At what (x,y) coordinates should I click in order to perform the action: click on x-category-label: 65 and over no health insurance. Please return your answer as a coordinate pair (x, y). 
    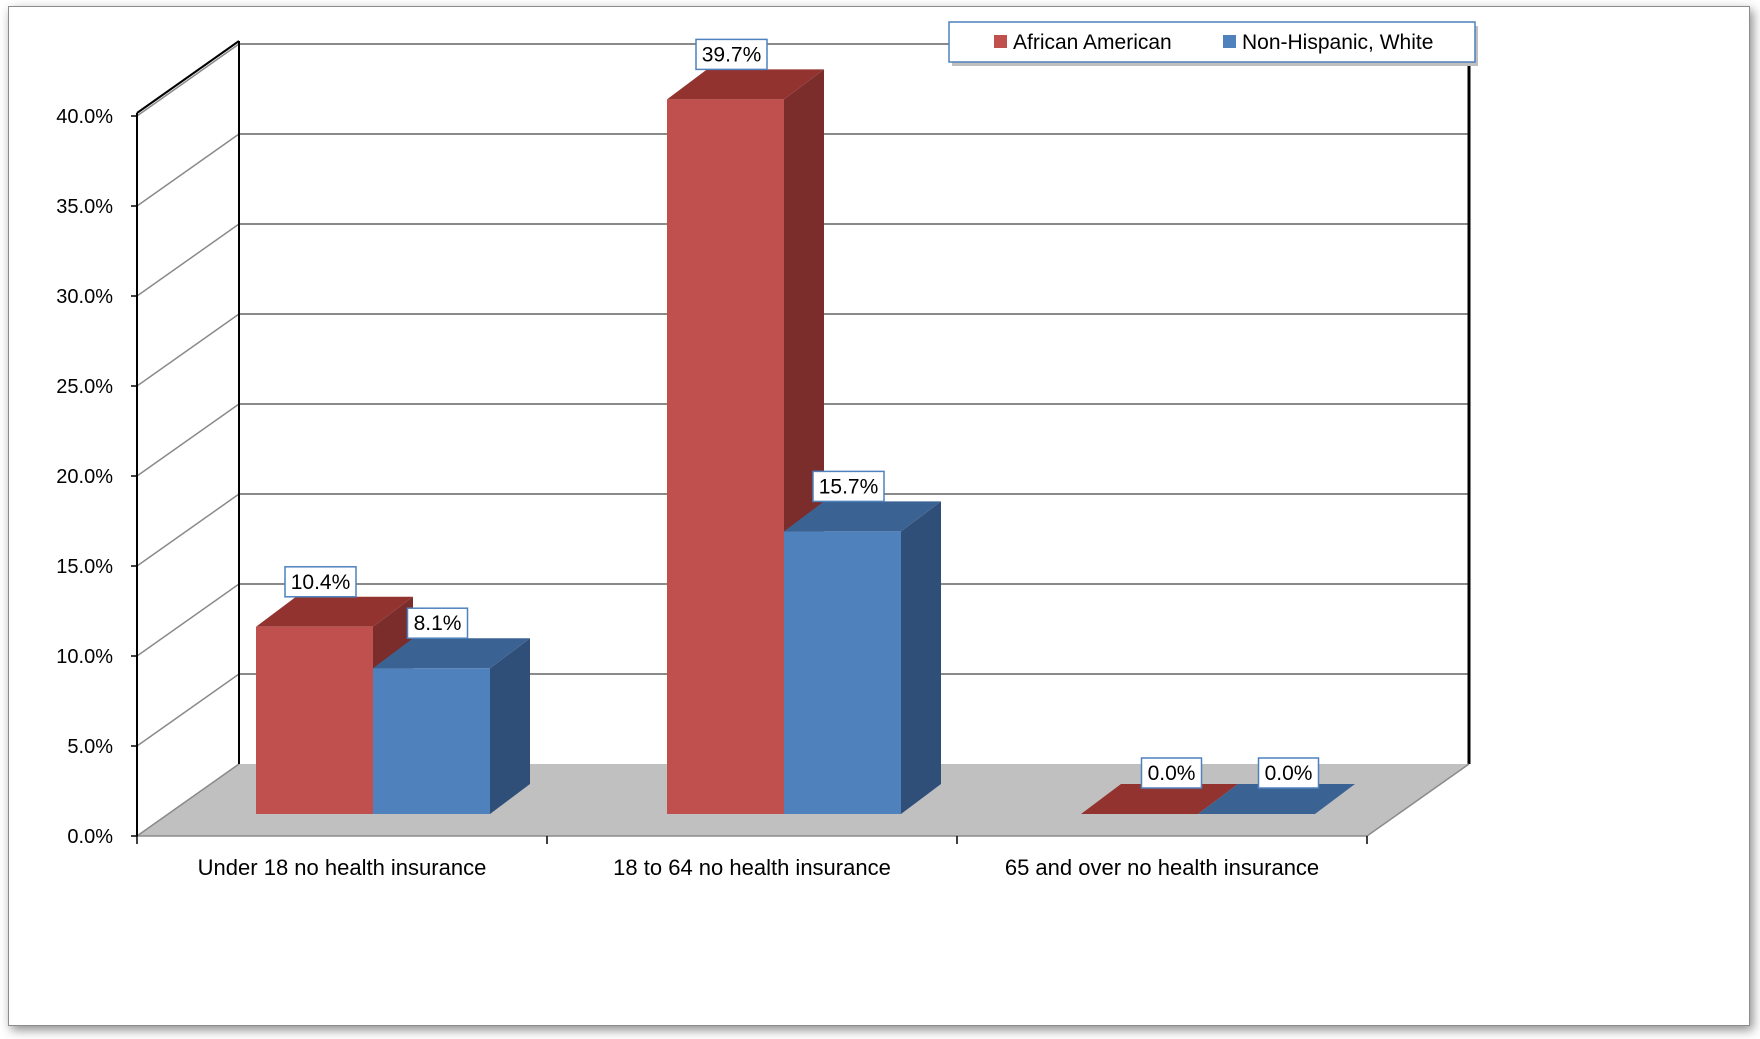
    Looking at the image, I should click on (1162, 867).